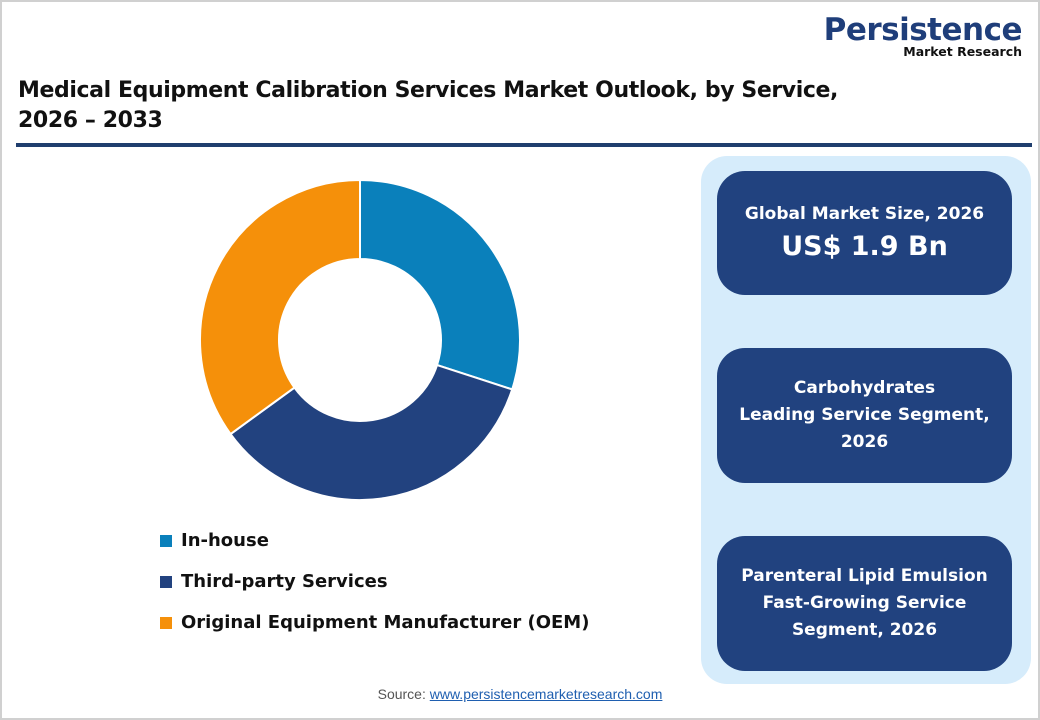  I want to click on market-size-label: Global Market Size, 2026, so click(864, 213).